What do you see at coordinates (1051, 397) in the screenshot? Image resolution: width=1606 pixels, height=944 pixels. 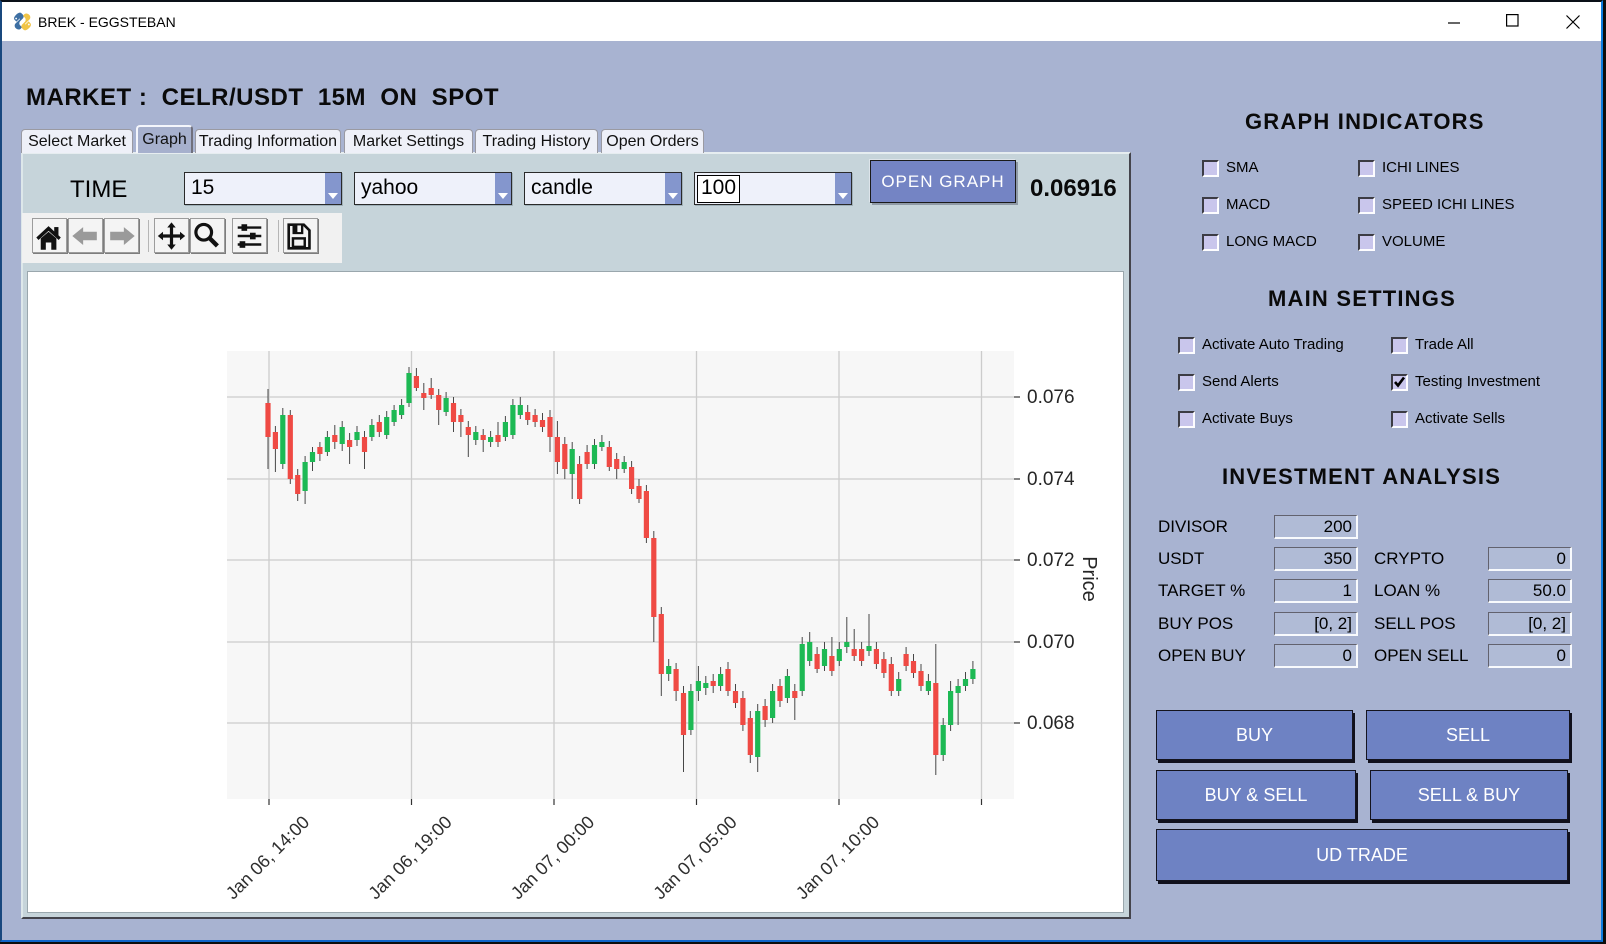 I see `svg-text: 0.076` at bounding box center [1051, 397].